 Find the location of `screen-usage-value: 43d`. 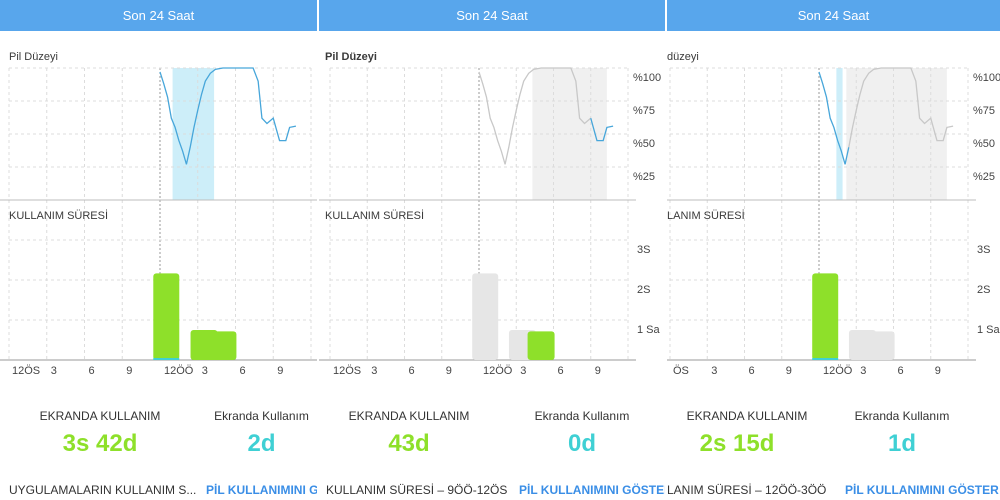

screen-usage-value: 43d is located at coordinates (409, 443).